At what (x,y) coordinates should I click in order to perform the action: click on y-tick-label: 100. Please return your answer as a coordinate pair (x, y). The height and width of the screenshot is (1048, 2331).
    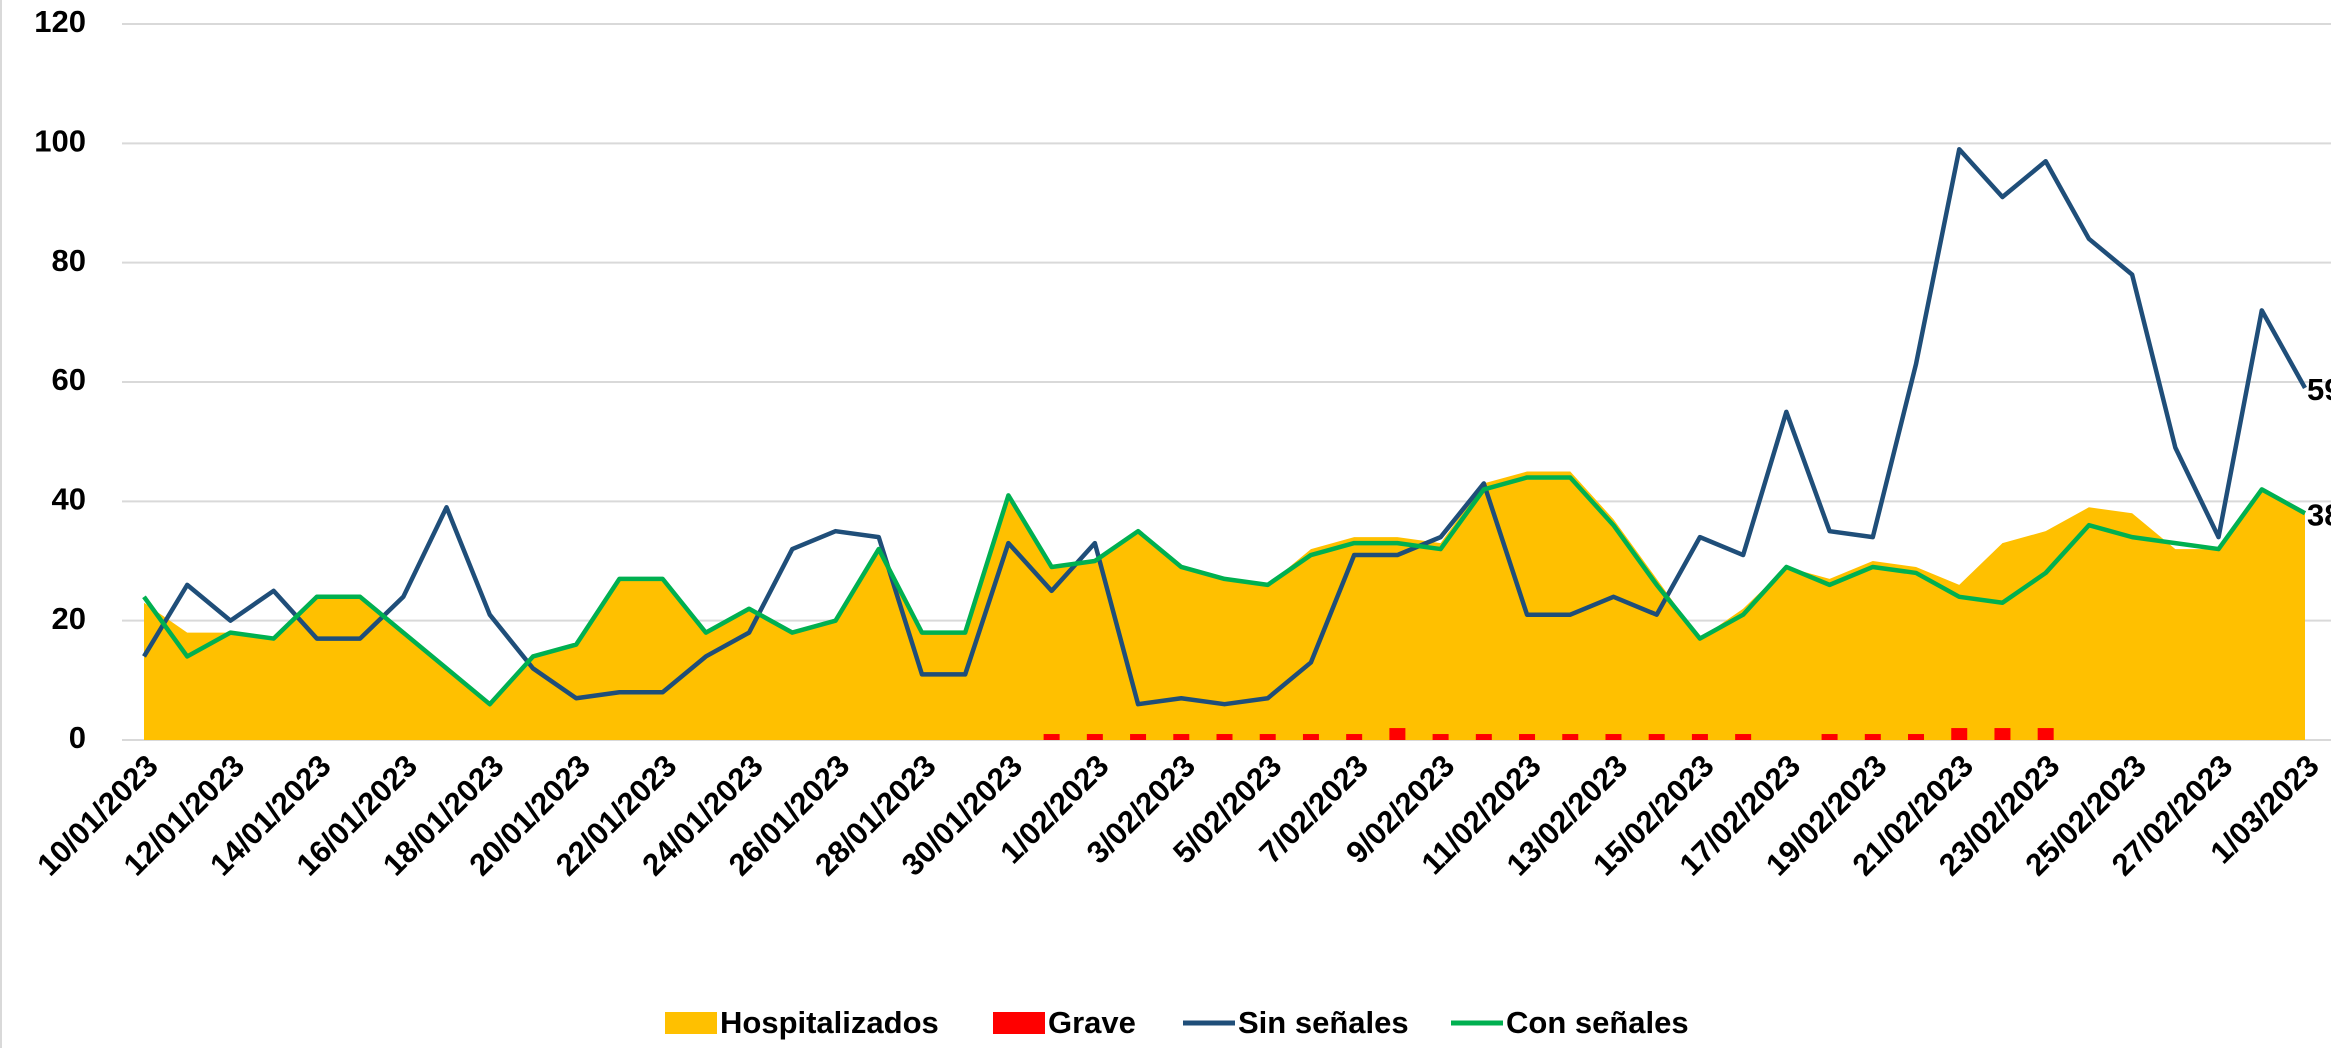
    Looking at the image, I should click on (60, 141).